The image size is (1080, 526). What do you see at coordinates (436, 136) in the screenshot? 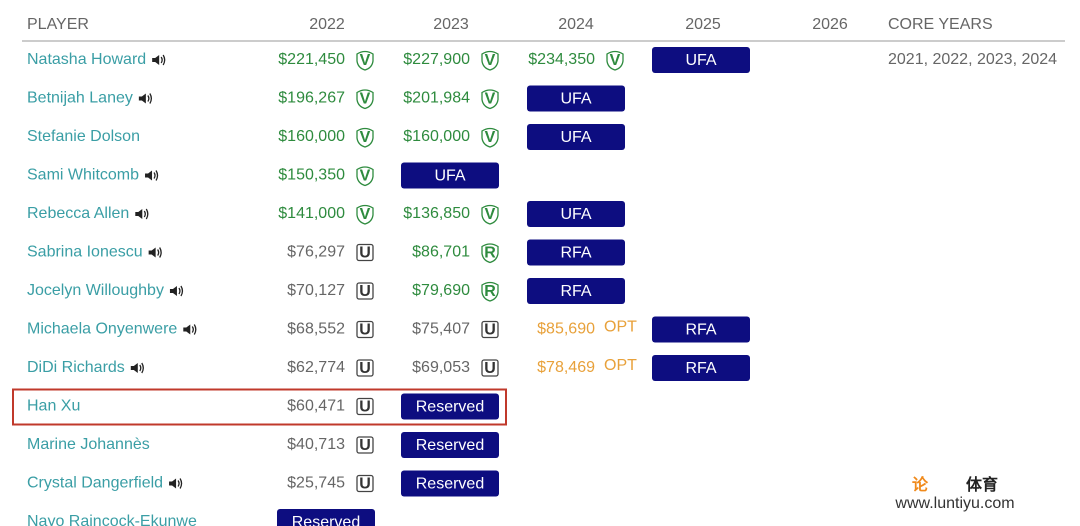
I see `salary: $160,000` at bounding box center [436, 136].